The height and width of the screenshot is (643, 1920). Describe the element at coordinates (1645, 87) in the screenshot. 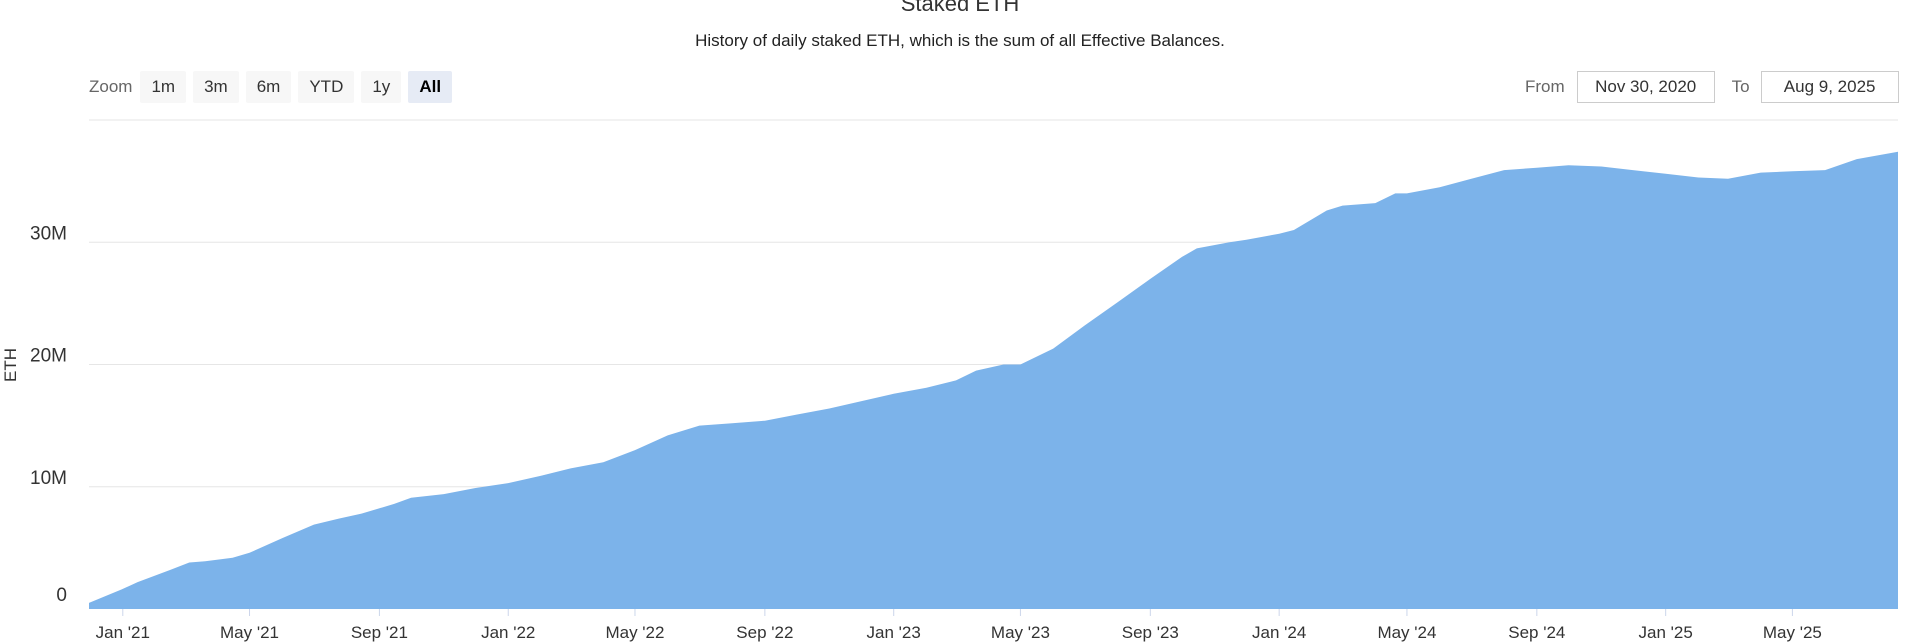

I see `from-date-input: Nov 30, 2020` at that location.